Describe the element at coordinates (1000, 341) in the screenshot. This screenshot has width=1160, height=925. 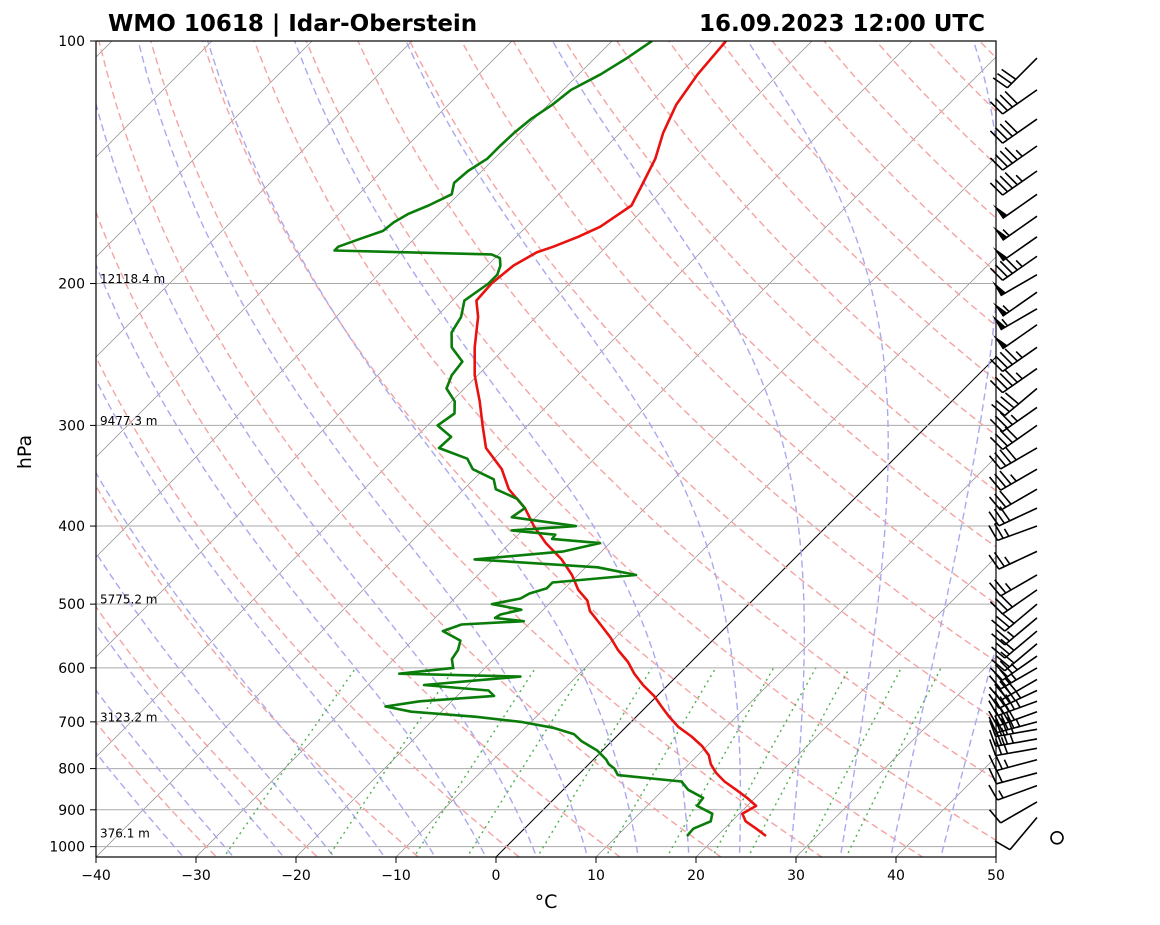
I see `barb-pennant` at that location.